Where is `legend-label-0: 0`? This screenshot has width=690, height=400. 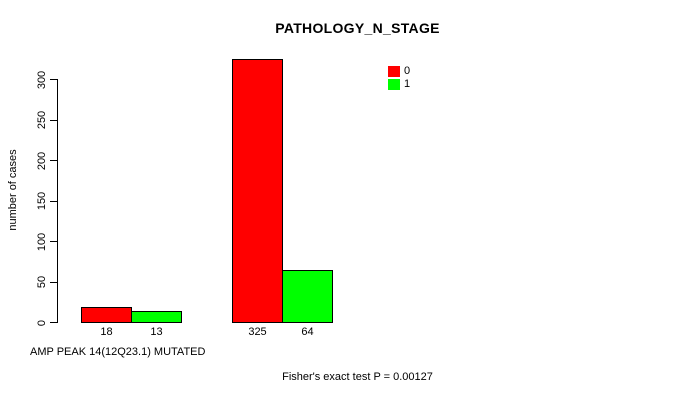
legend-label-0: 0 is located at coordinates (407, 71).